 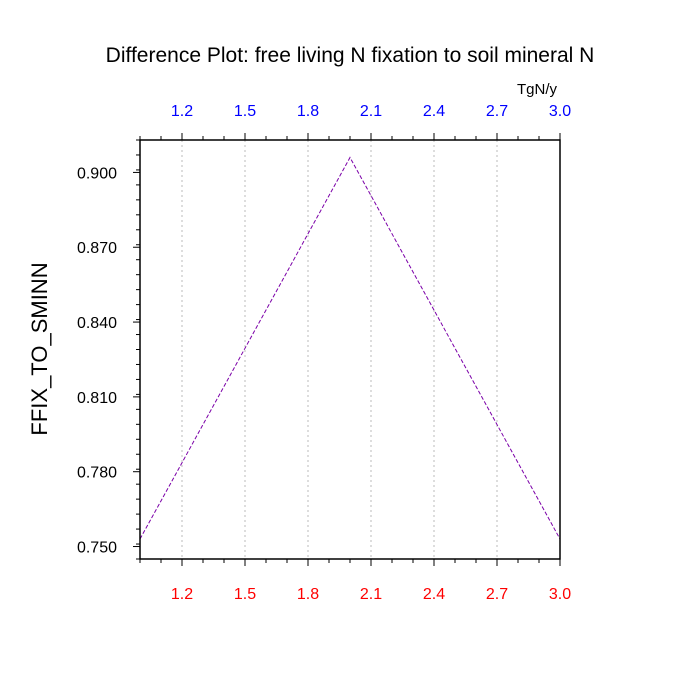 What do you see at coordinates (97, 473) in the screenshot?
I see `y-tick-label: 0.780` at bounding box center [97, 473].